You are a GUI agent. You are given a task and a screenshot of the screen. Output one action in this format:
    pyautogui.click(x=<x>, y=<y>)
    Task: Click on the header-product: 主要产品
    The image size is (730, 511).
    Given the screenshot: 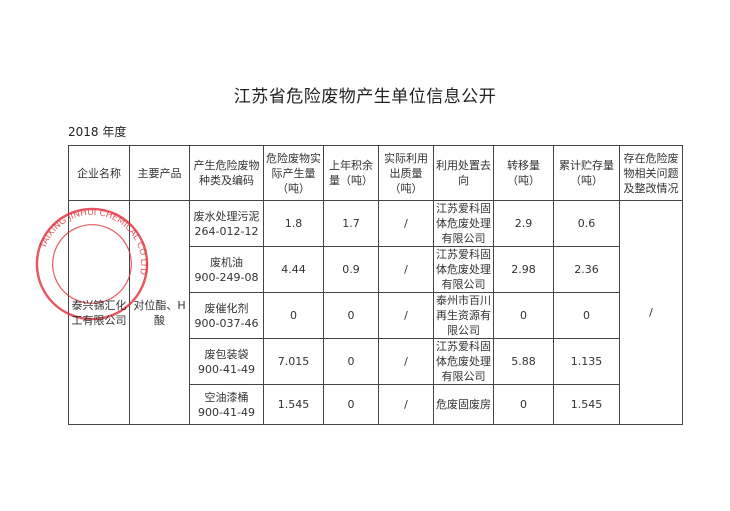 What is the action you would take?
    pyautogui.click(x=159, y=173)
    